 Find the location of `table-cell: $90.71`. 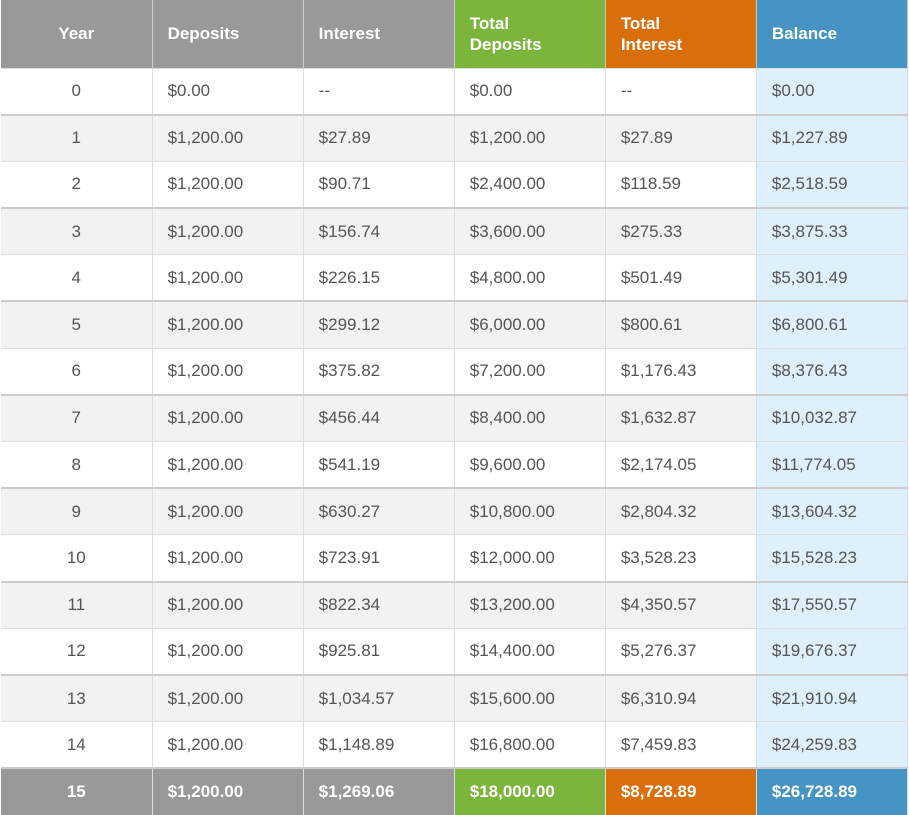

table-cell: $90.71 is located at coordinates (379, 184).